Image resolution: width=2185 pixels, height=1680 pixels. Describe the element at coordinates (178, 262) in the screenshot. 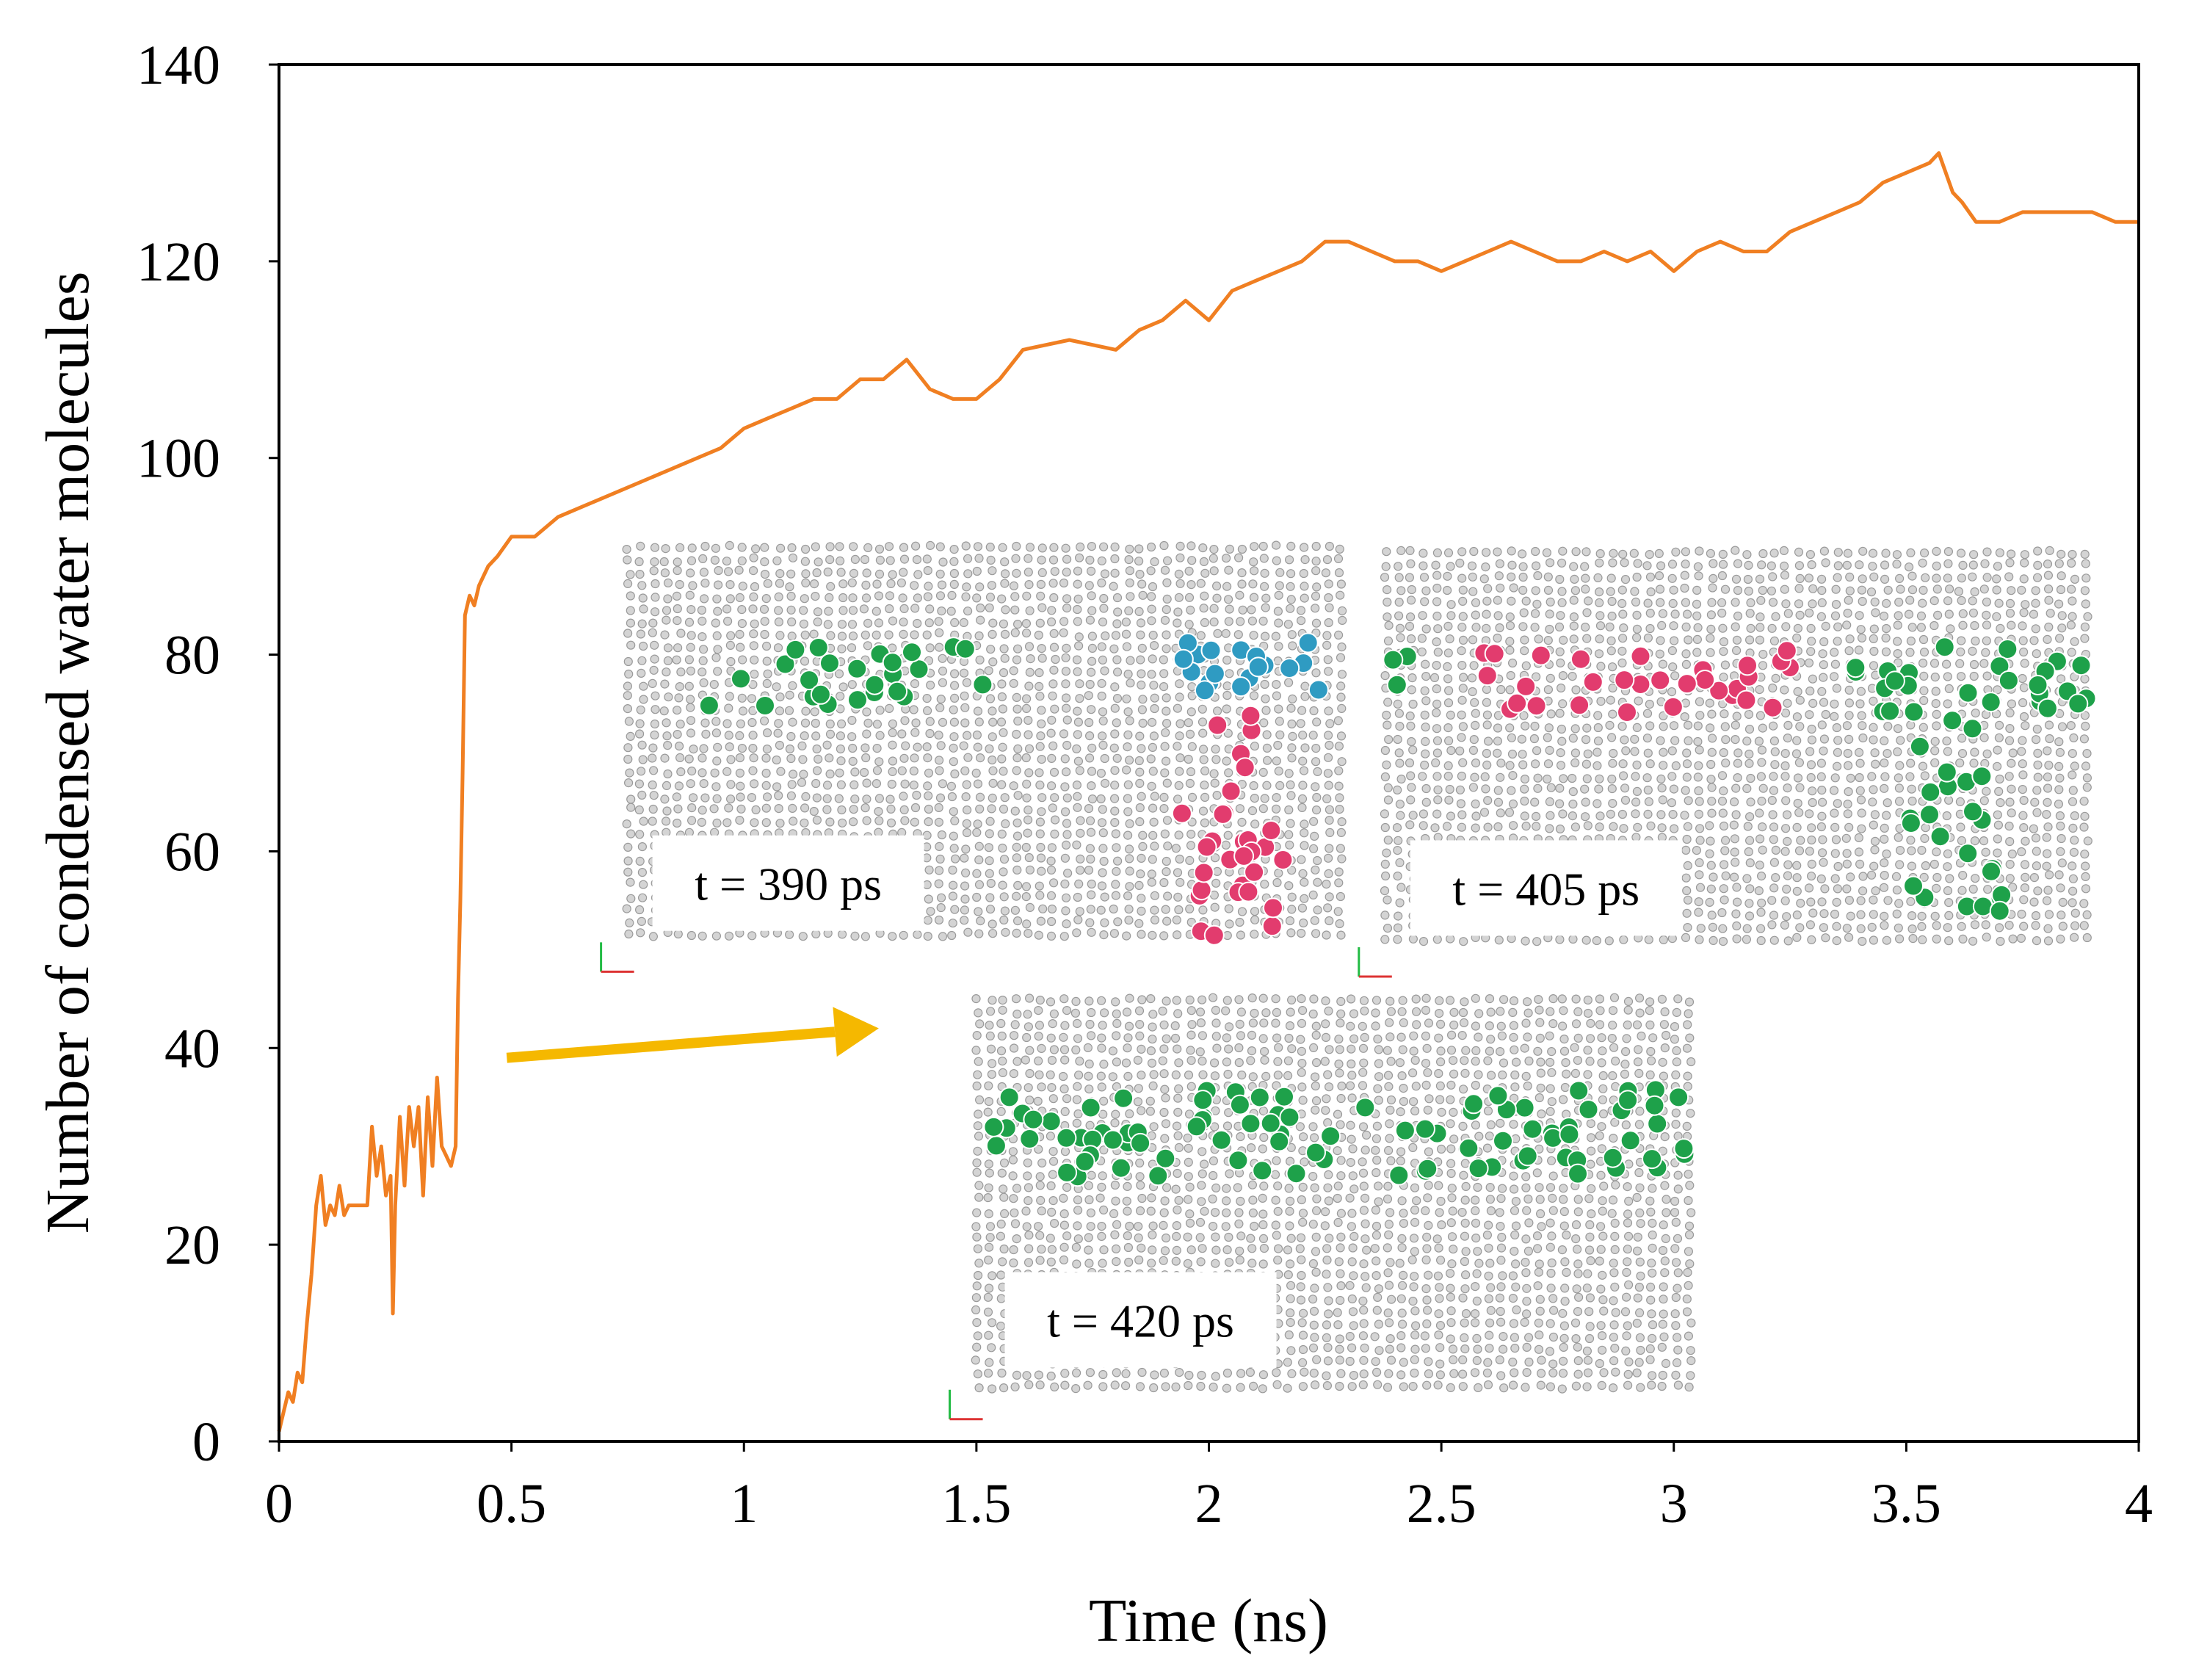

I see `y-tick-label: 120` at that location.